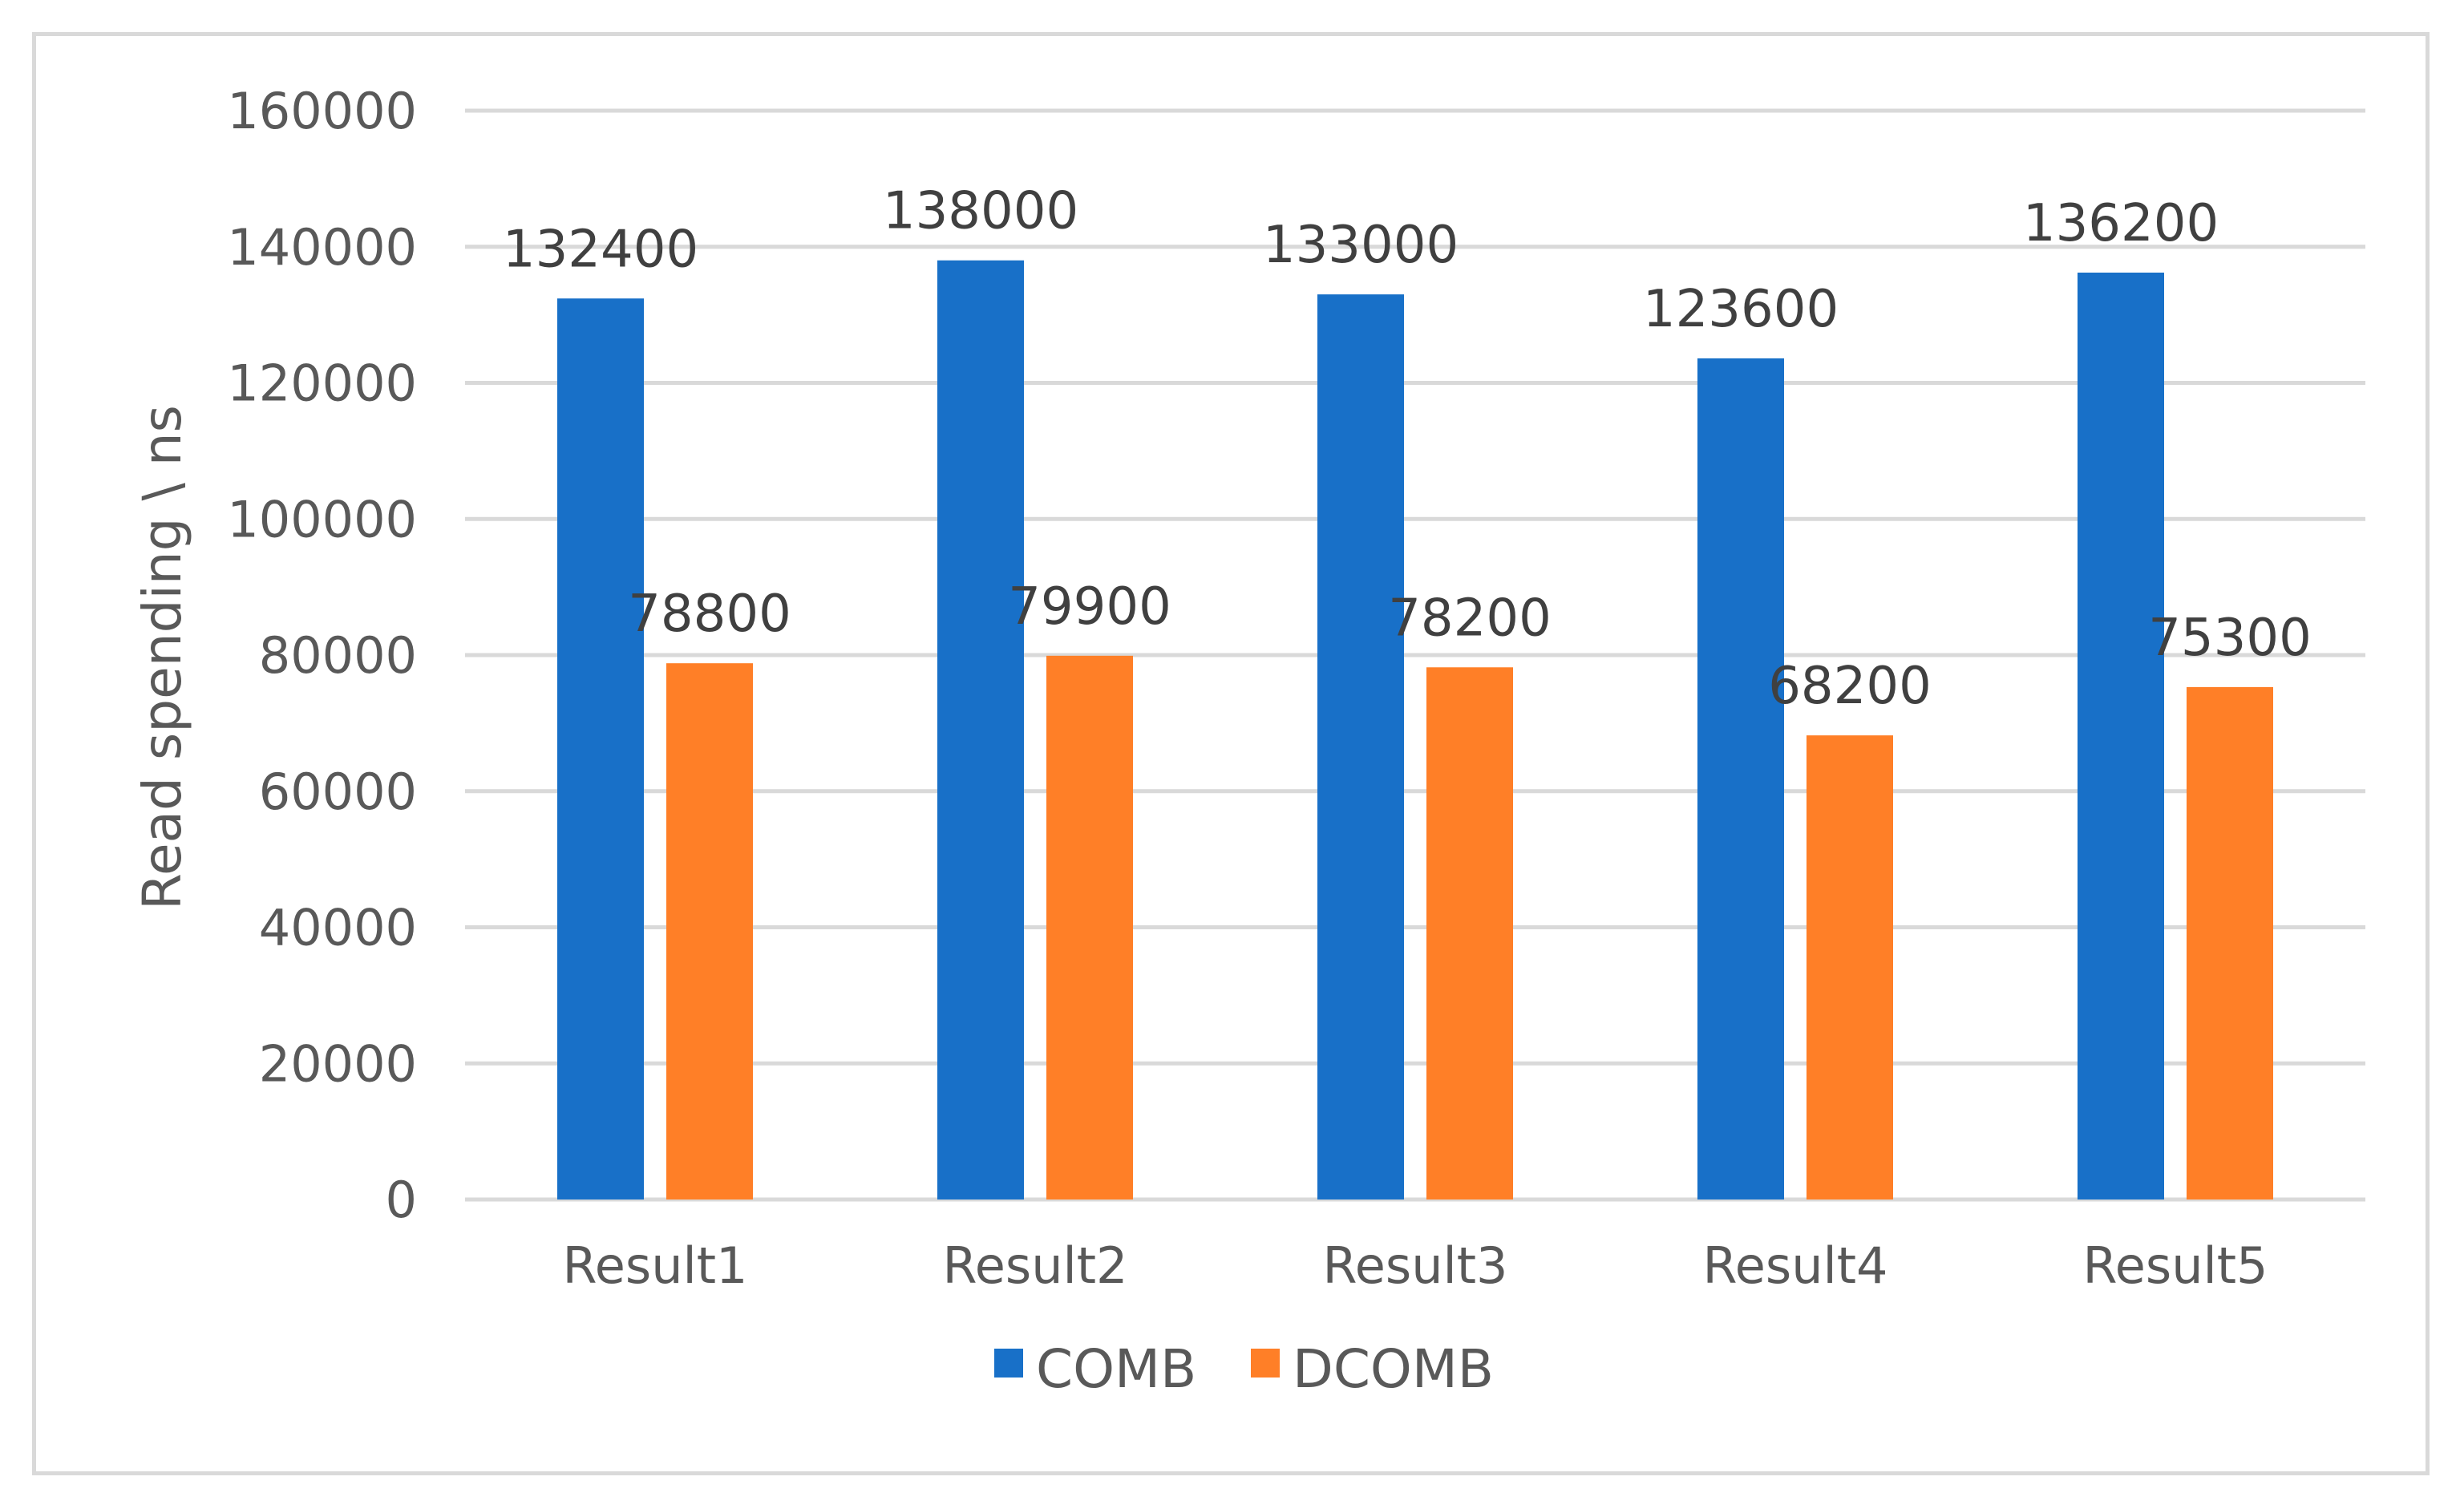 Image resolution: width=2464 pixels, height=1509 pixels. I want to click on data-label: 132400, so click(600, 249).